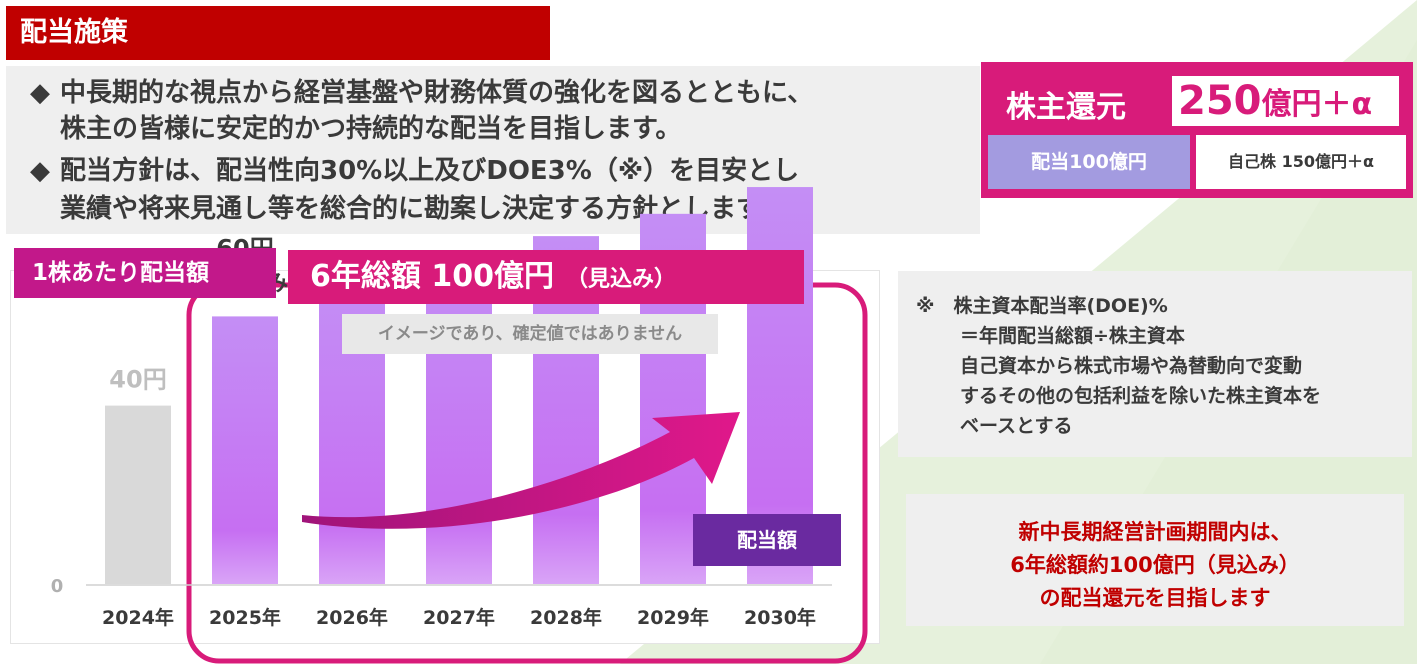  What do you see at coordinates (1089, 162) in the screenshot?
I see `dividend-amount-box: 配当100億円` at bounding box center [1089, 162].